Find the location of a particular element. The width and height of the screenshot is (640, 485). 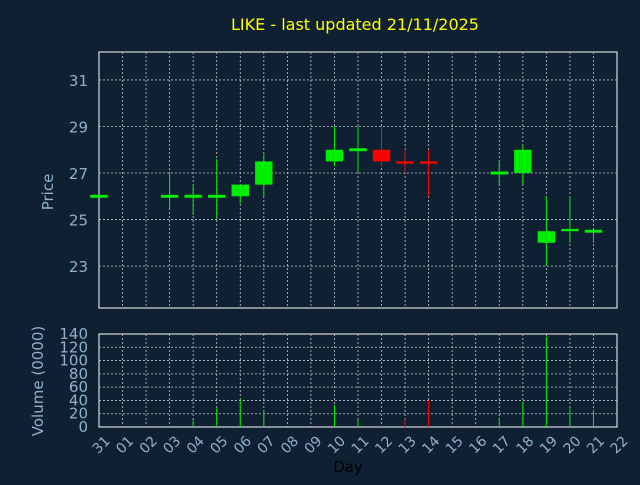

x-tick-label: 12 is located at coordinates (384, 445).